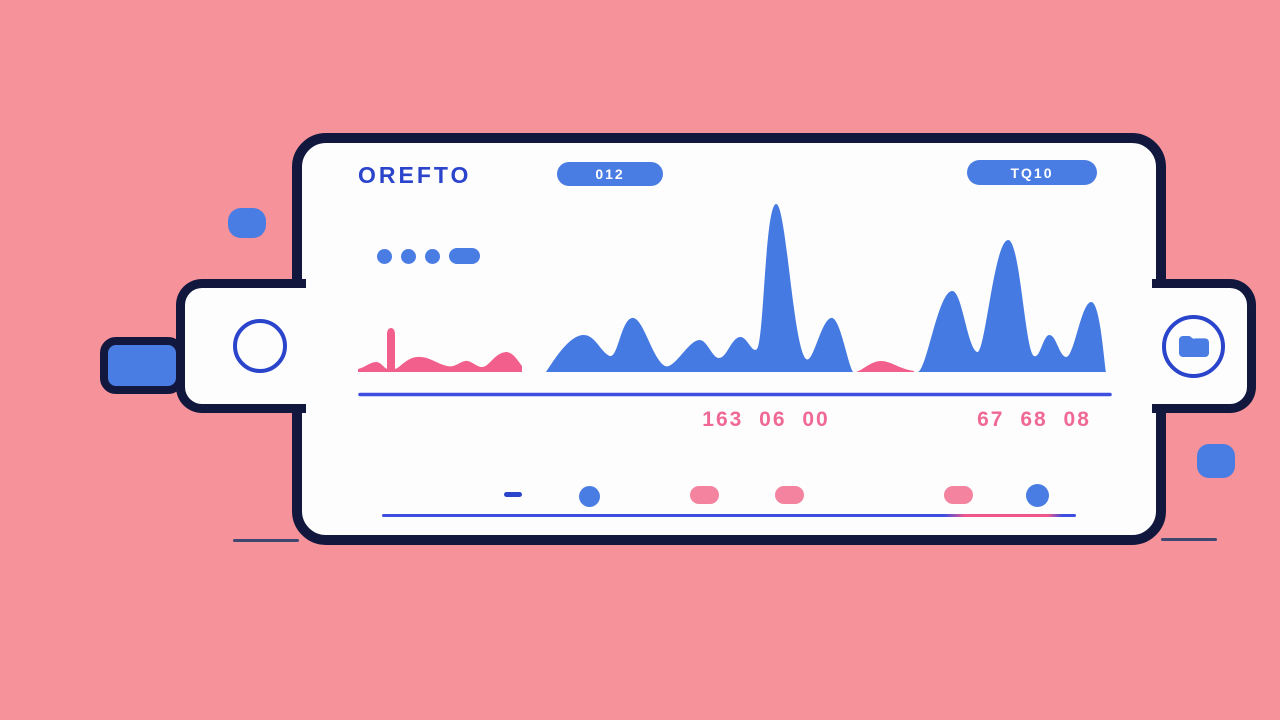 The image size is (1280, 720). What do you see at coordinates (440, 350) in the screenshot?
I see `chart-series-pink-left` at bounding box center [440, 350].